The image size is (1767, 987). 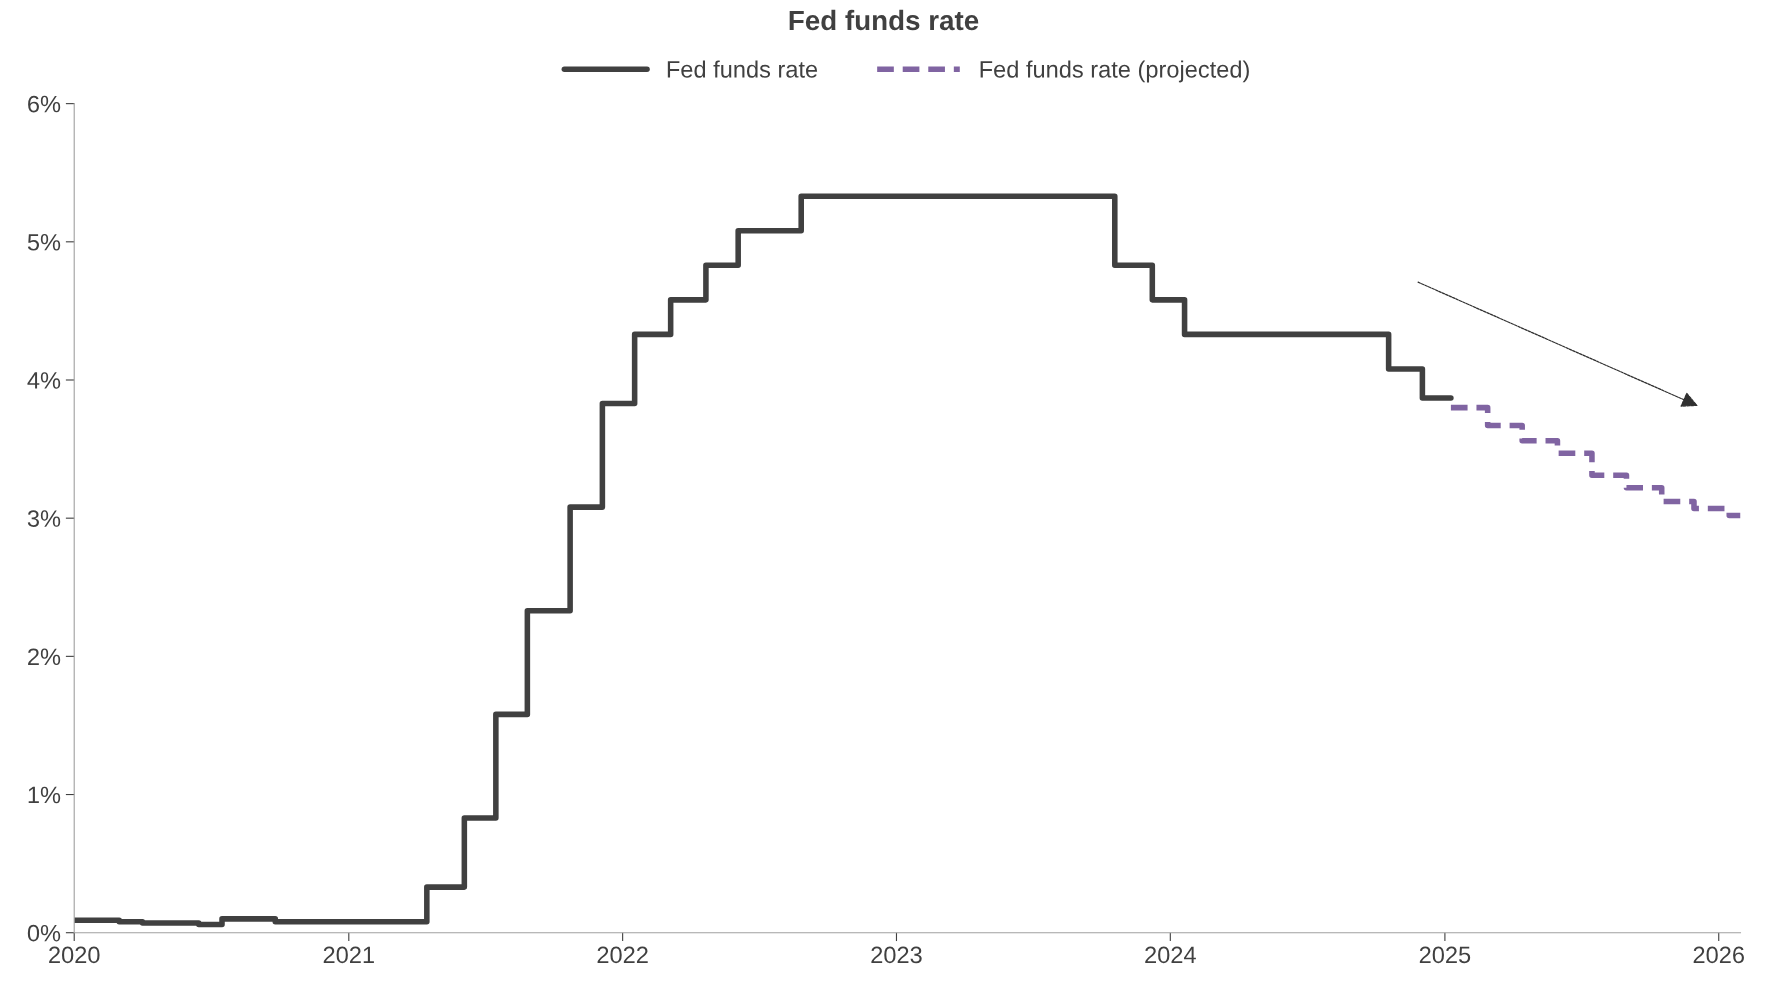 What do you see at coordinates (44, 104) in the screenshot?
I see `y-tick-label: 6%` at bounding box center [44, 104].